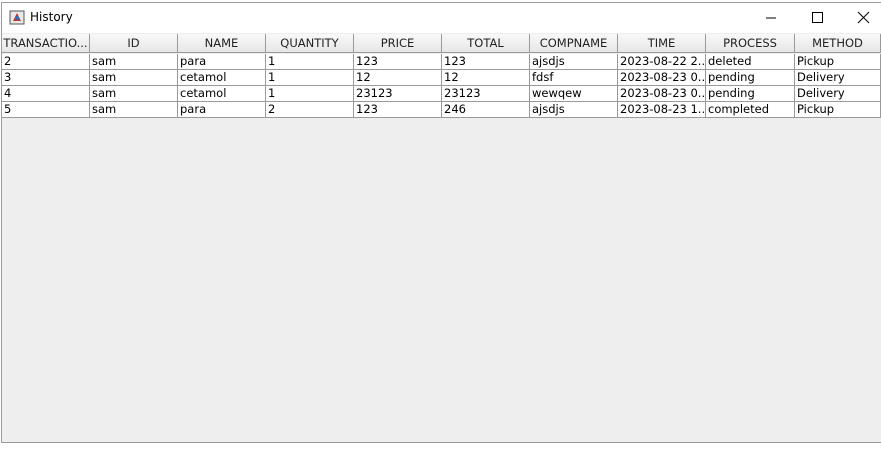 This screenshot has width=881, height=450. I want to click on column-header: METHOD, so click(838, 43).